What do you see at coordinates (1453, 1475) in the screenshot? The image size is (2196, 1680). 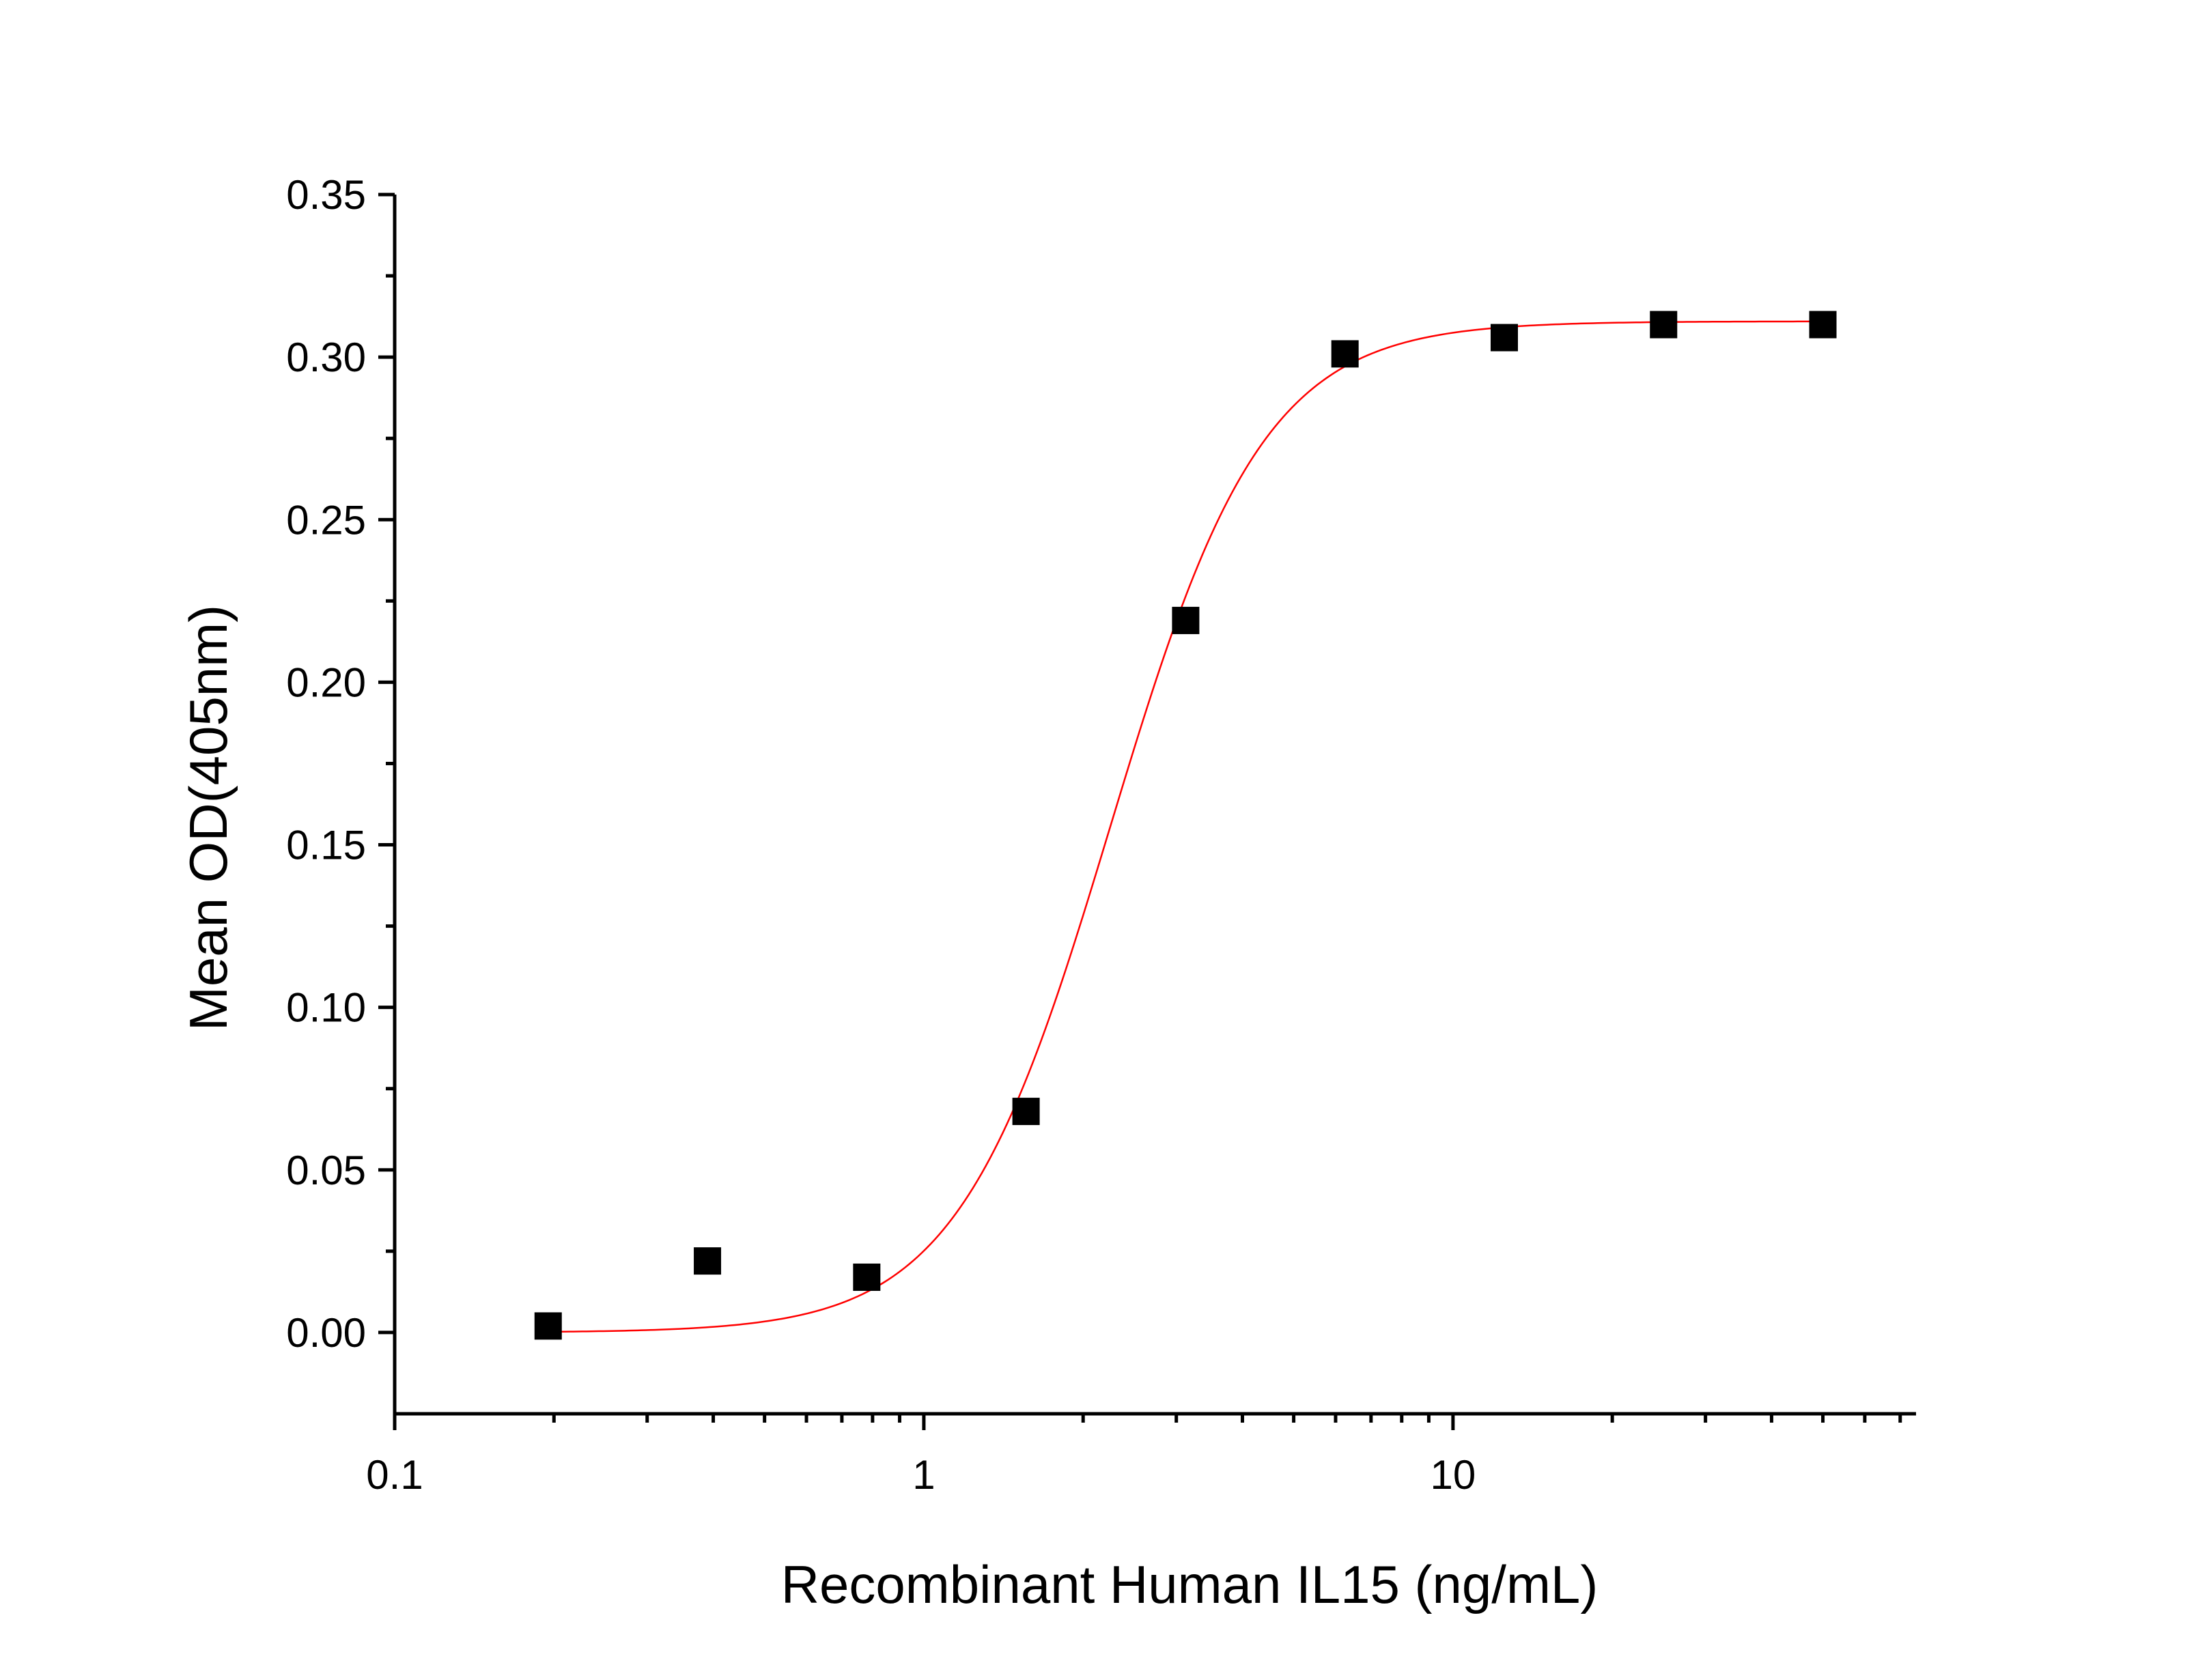 I see `x-tick-label: 10` at bounding box center [1453, 1475].